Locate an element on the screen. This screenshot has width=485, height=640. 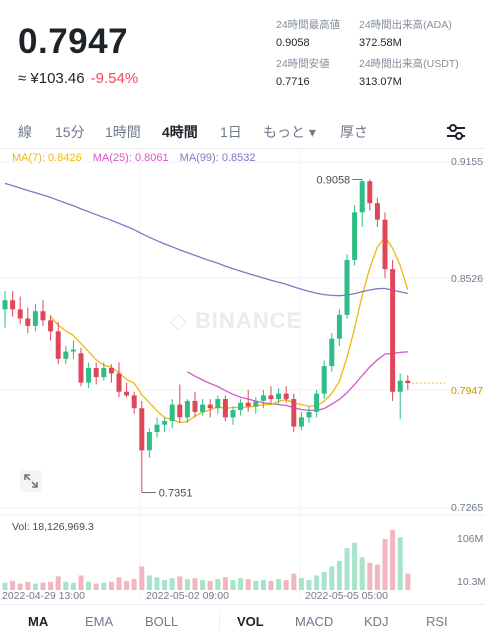
timeframe-1d: 1日 is located at coordinates (231, 132).